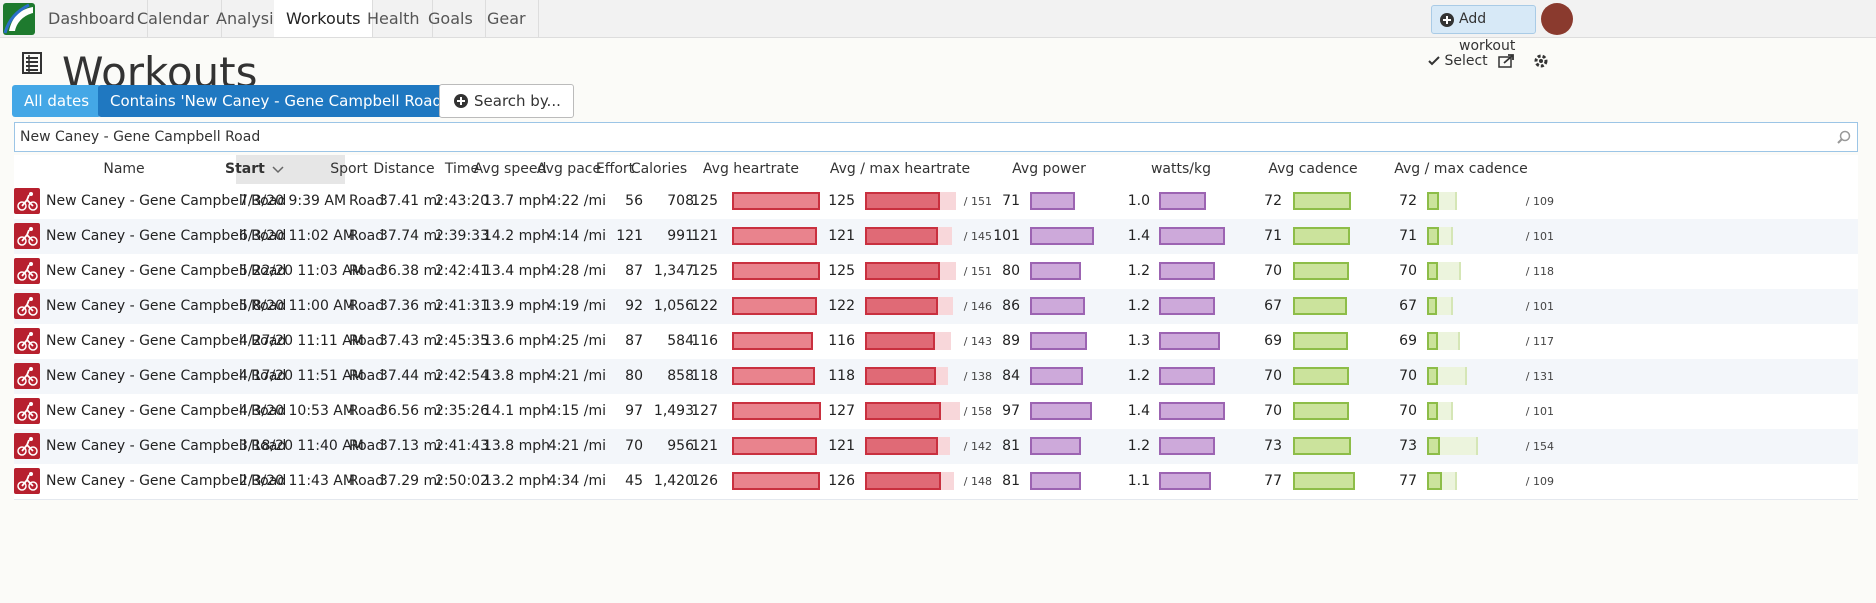 This screenshot has height=603, width=1876. I want to click on settings-icon, so click(1541, 61).